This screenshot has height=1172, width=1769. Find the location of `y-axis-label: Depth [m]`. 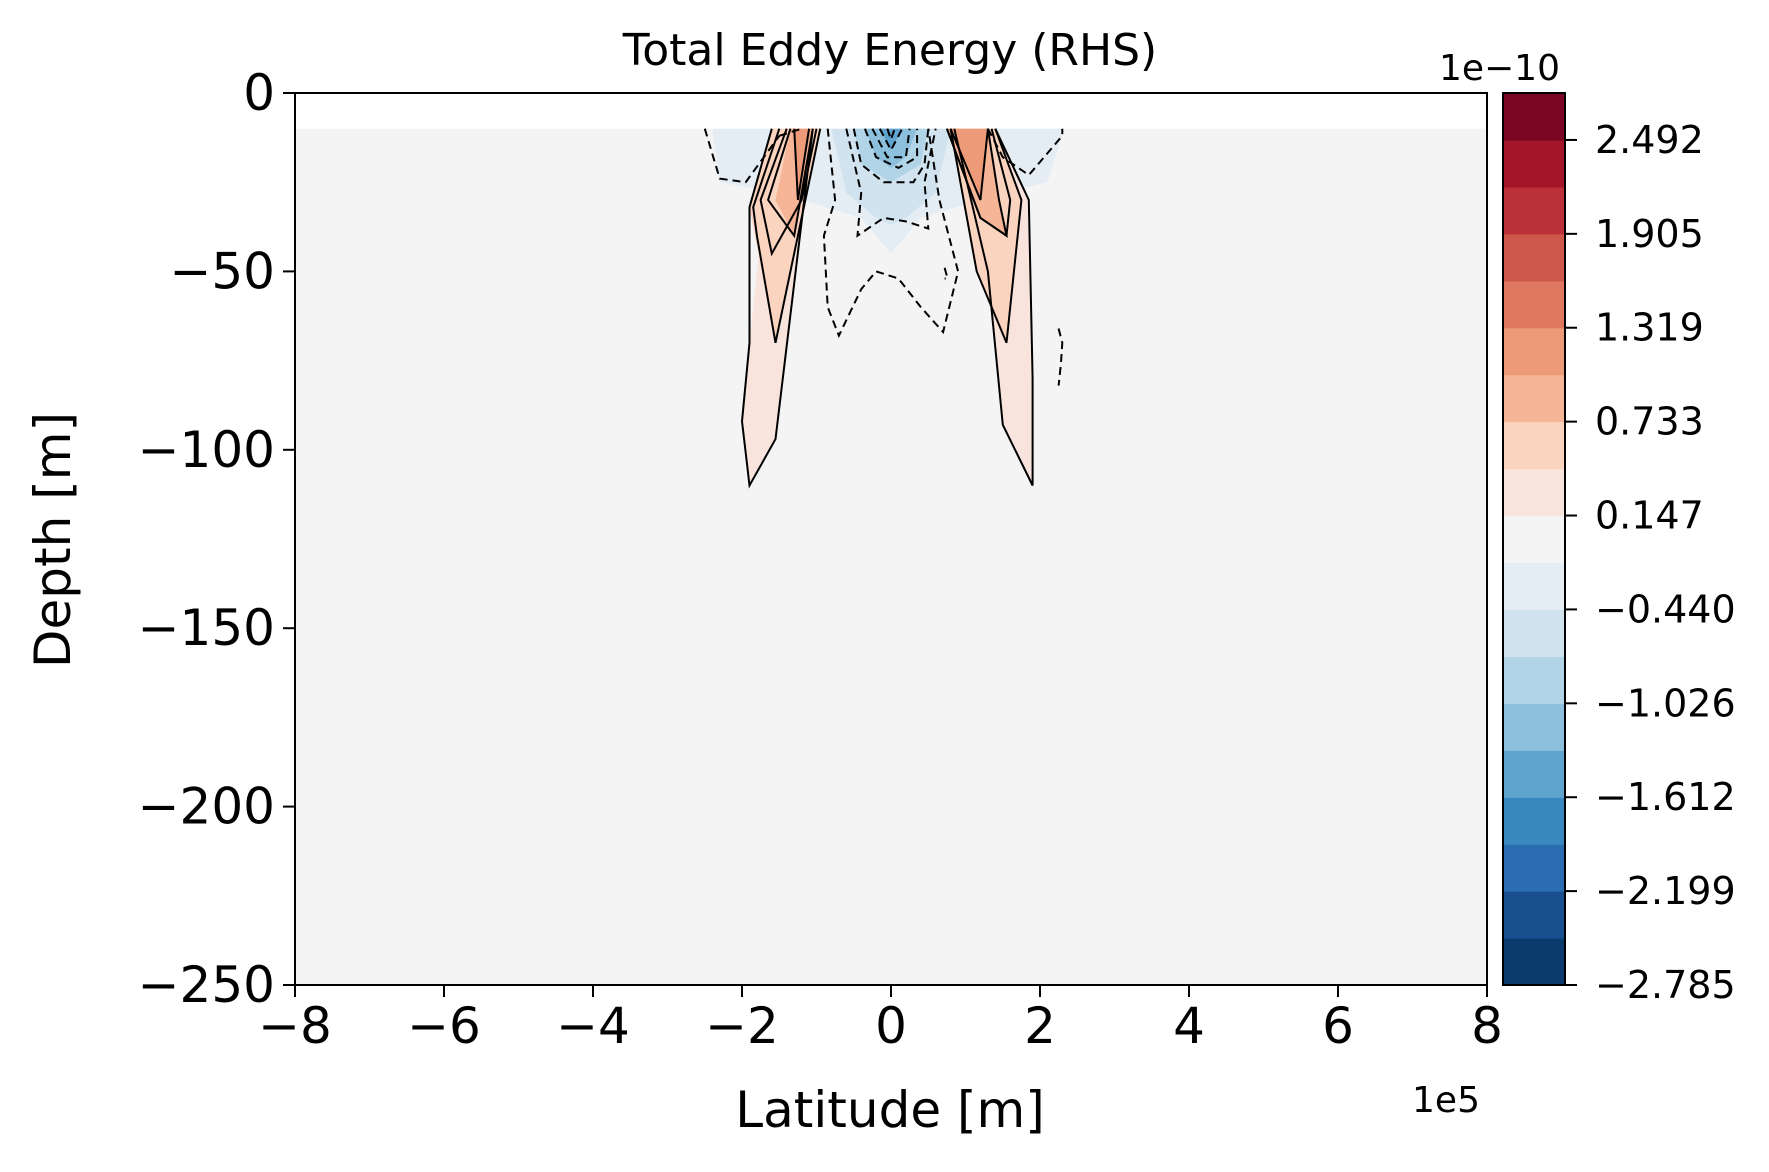

y-axis-label: Depth [m] is located at coordinates (53, 540).